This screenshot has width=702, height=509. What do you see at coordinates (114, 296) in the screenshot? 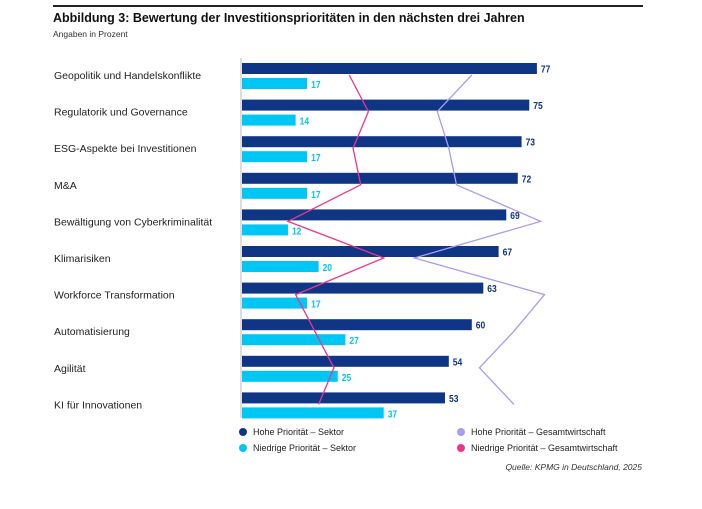
I see `category-label: Workforce Transformation` at bounding box center [114, 296].